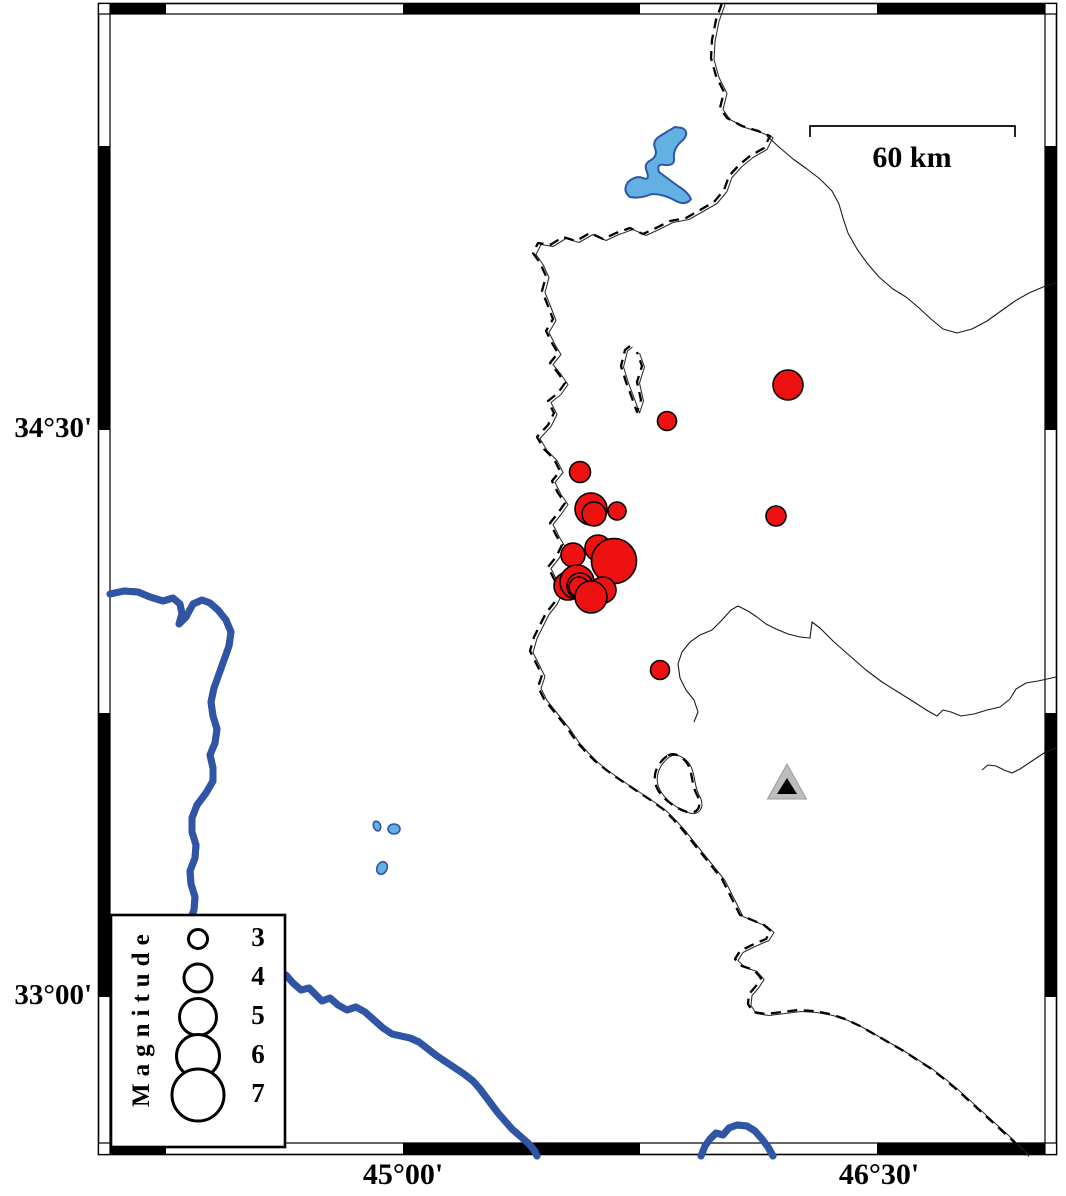 The height and width of the screenshot is (1196, 1066). Describe the element at coordinates (1019, 760) in the screenshot. I see `road-southeast` at that location.